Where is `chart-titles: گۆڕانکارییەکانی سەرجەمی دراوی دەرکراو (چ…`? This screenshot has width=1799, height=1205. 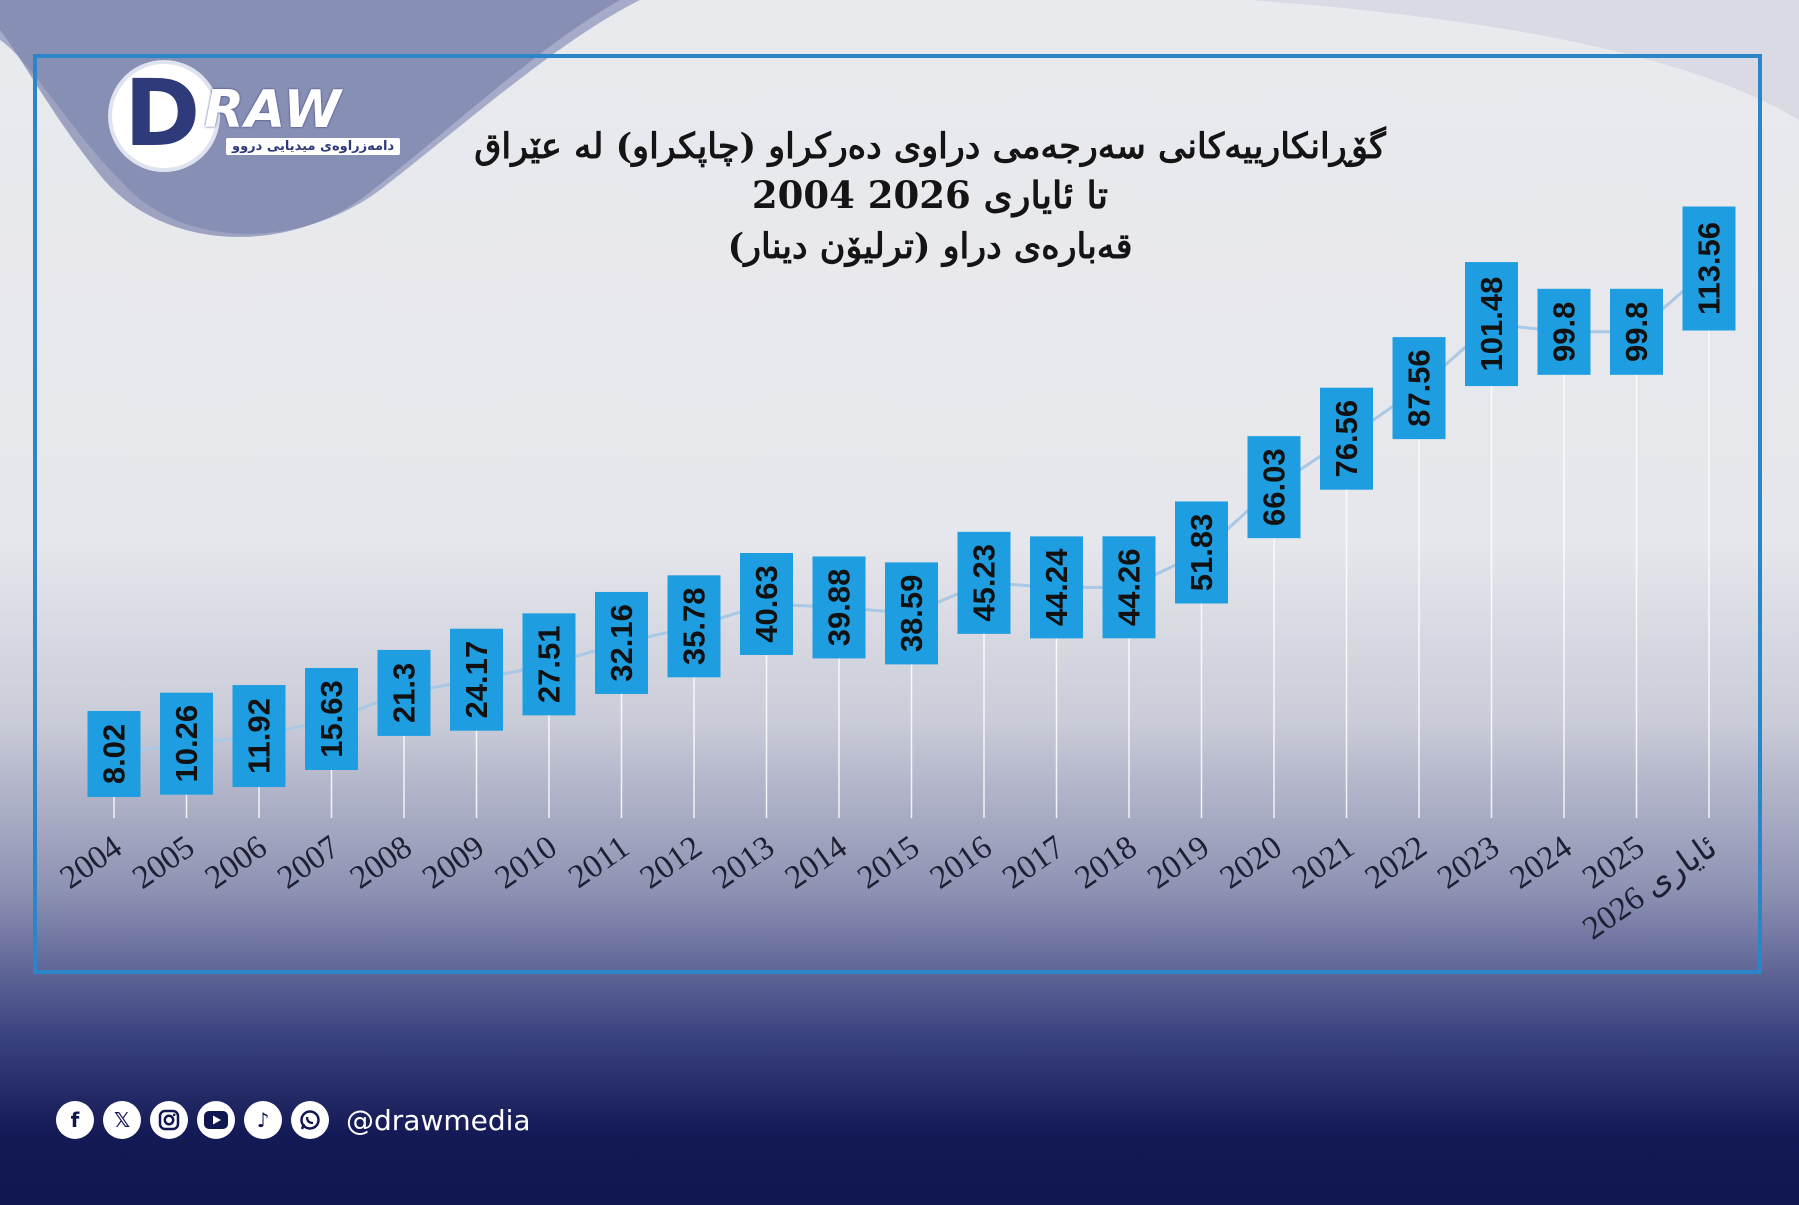 chart-titles: گۆڕانکارییەکانی سەرجەمی دراوی دەرکراو (چ… is located at coordinates (930, 199).